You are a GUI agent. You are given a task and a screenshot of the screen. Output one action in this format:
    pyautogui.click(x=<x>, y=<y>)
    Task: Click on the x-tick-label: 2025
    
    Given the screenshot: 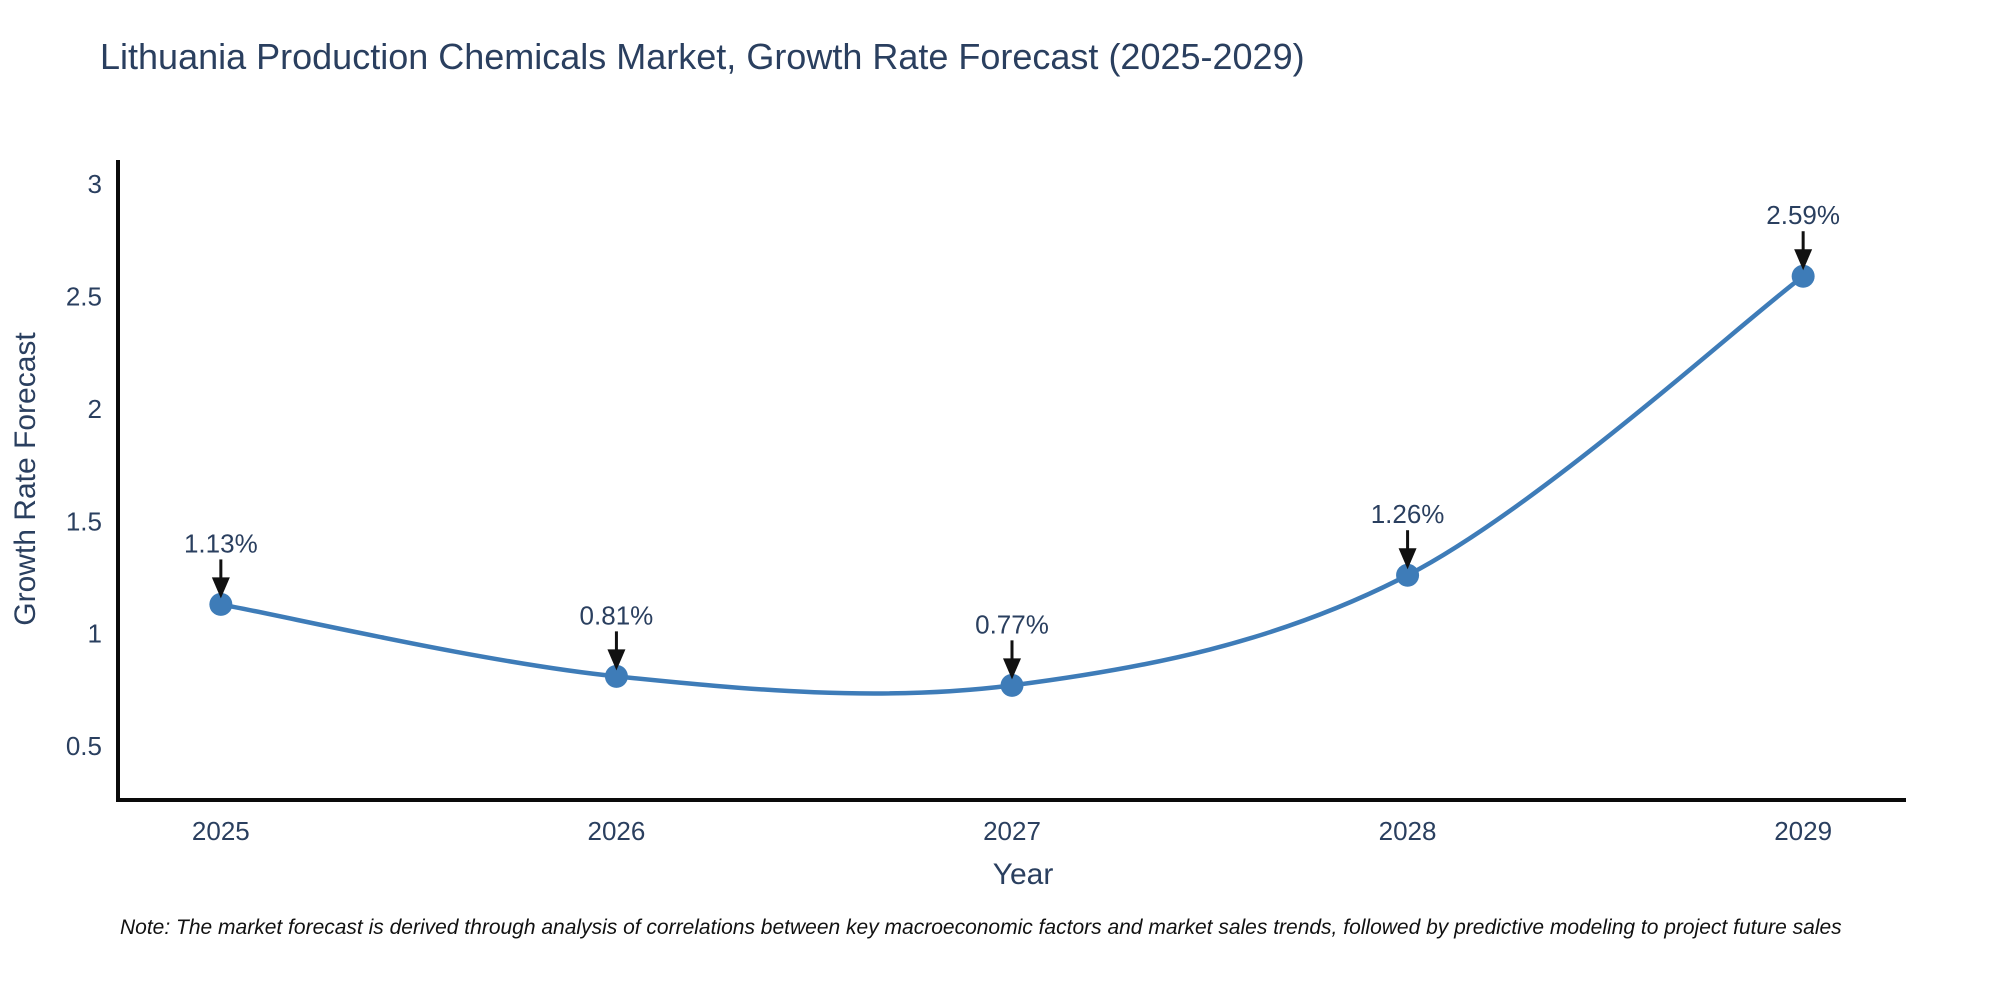 What is the action you would take?
    pyautogui.click(x=221, y=831)
    